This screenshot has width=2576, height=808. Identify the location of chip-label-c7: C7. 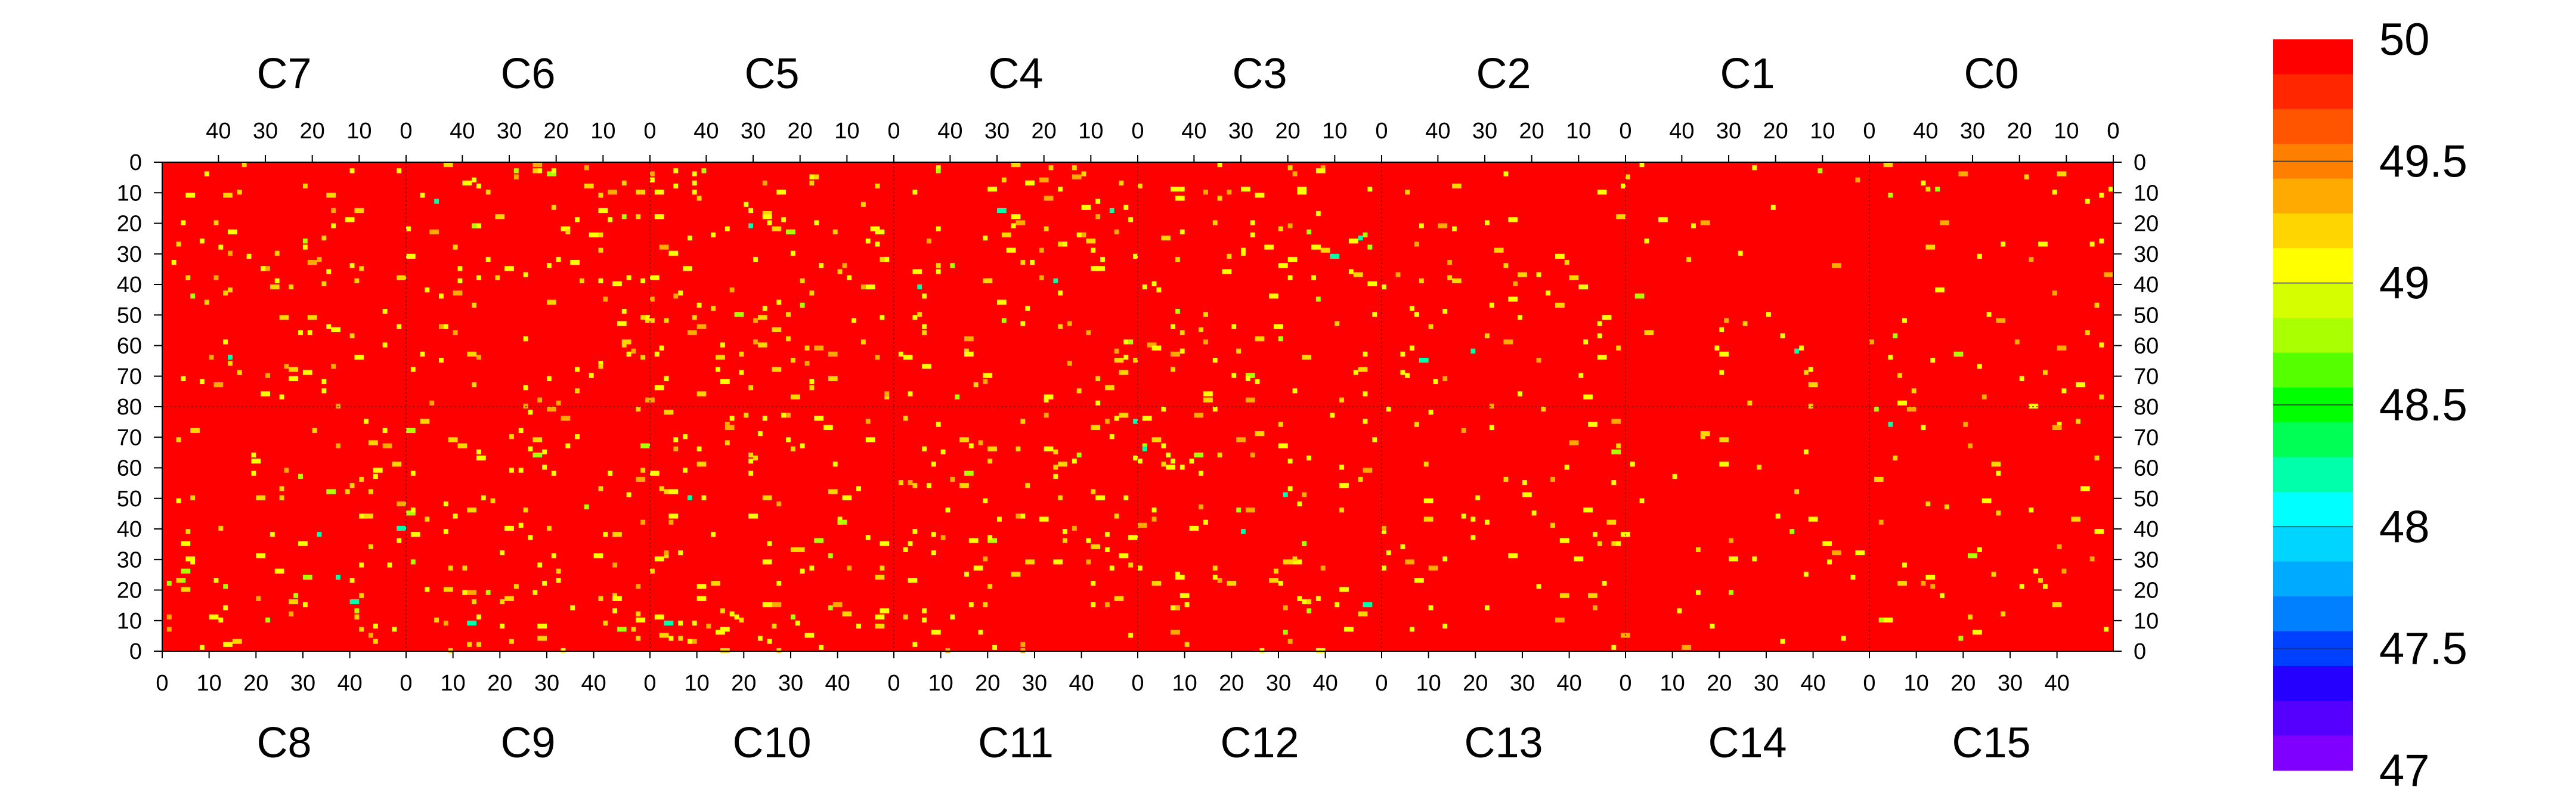
(284, 74).